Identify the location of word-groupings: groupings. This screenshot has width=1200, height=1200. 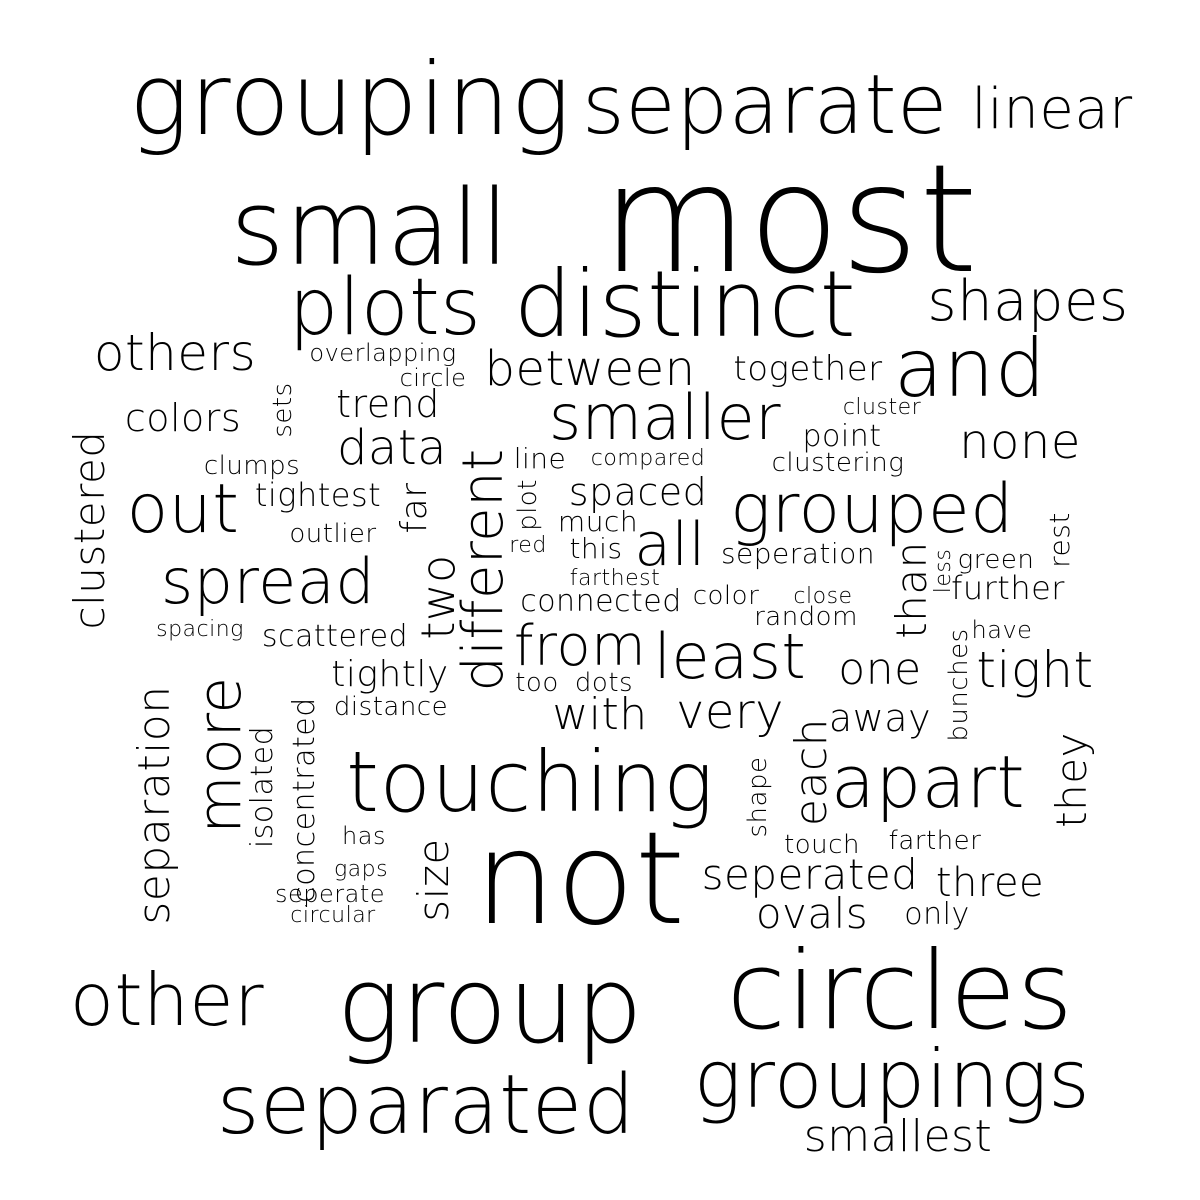
(892, 1079).